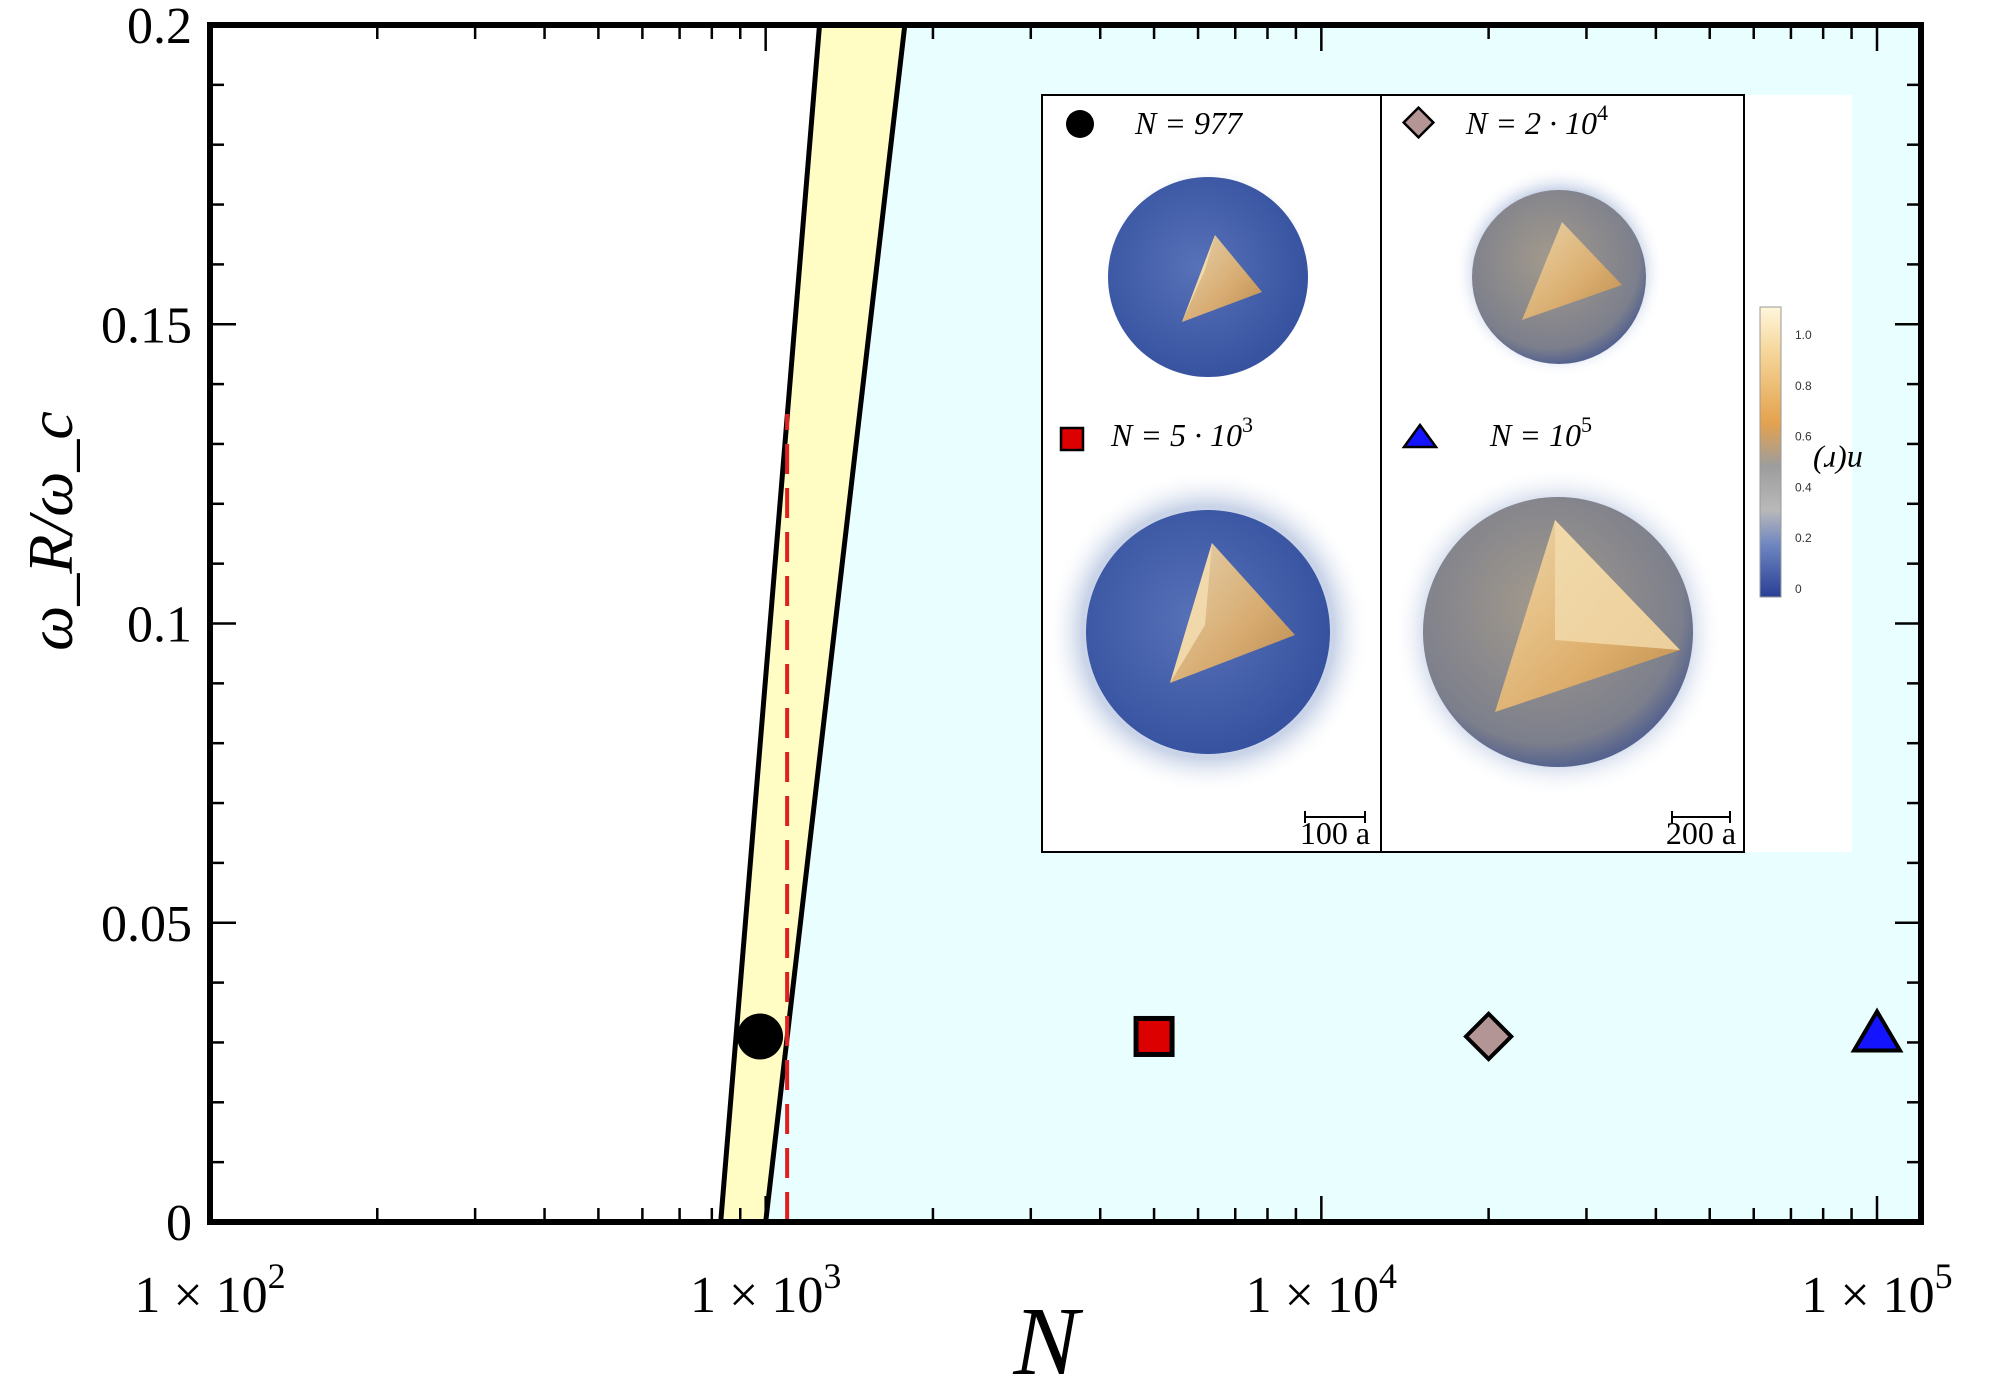 This screenshot has width=1999, height=1386. Describe the element at coordinates (1803, 487) in the screenshot. I see `colorbar-tick-label: 0.4` at that location.